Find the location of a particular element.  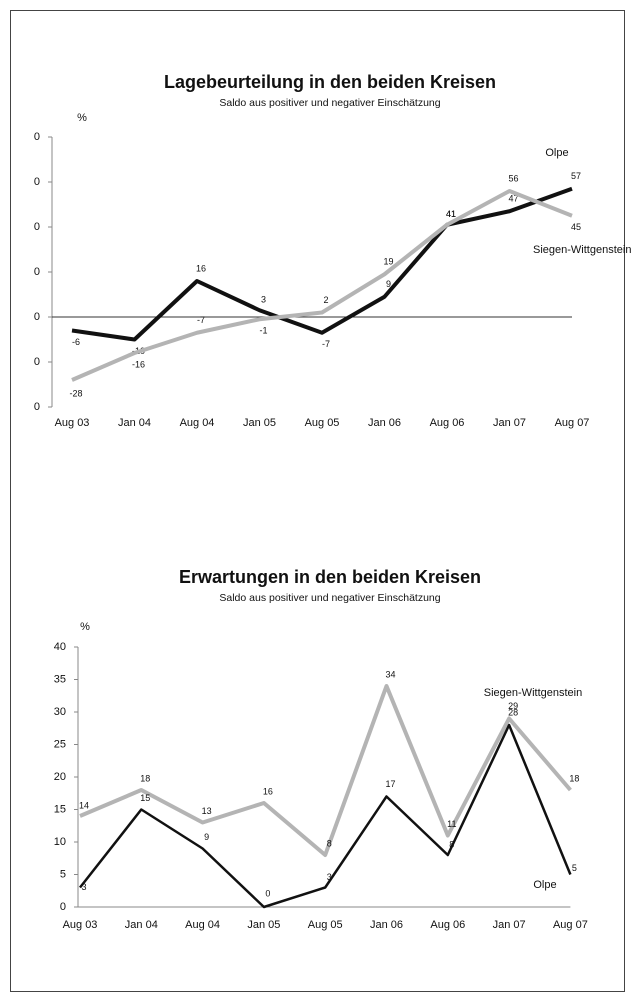

data-label: 45 is located at coordinates (576, 227).